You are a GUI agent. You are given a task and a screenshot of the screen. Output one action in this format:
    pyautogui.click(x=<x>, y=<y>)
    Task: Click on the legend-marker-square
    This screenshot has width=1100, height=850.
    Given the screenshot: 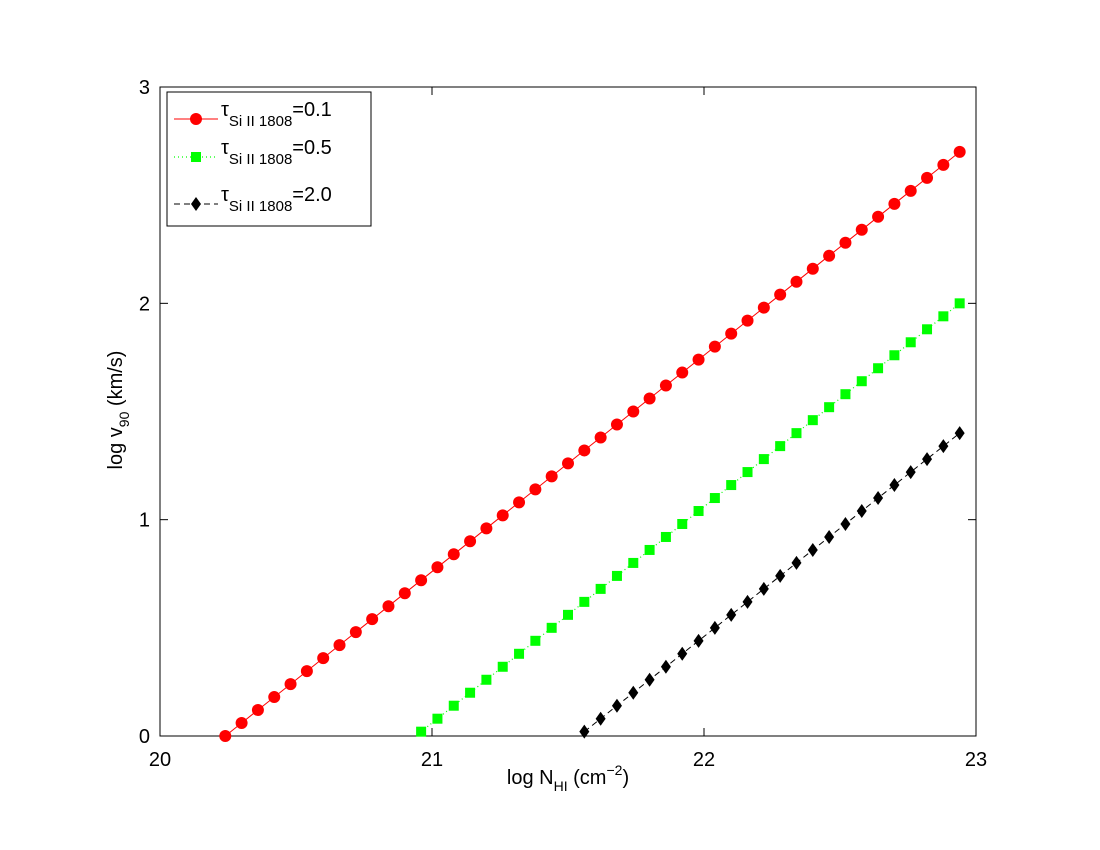 What is the action you would take?
    pyautogui.click(x=196, y=157)
    